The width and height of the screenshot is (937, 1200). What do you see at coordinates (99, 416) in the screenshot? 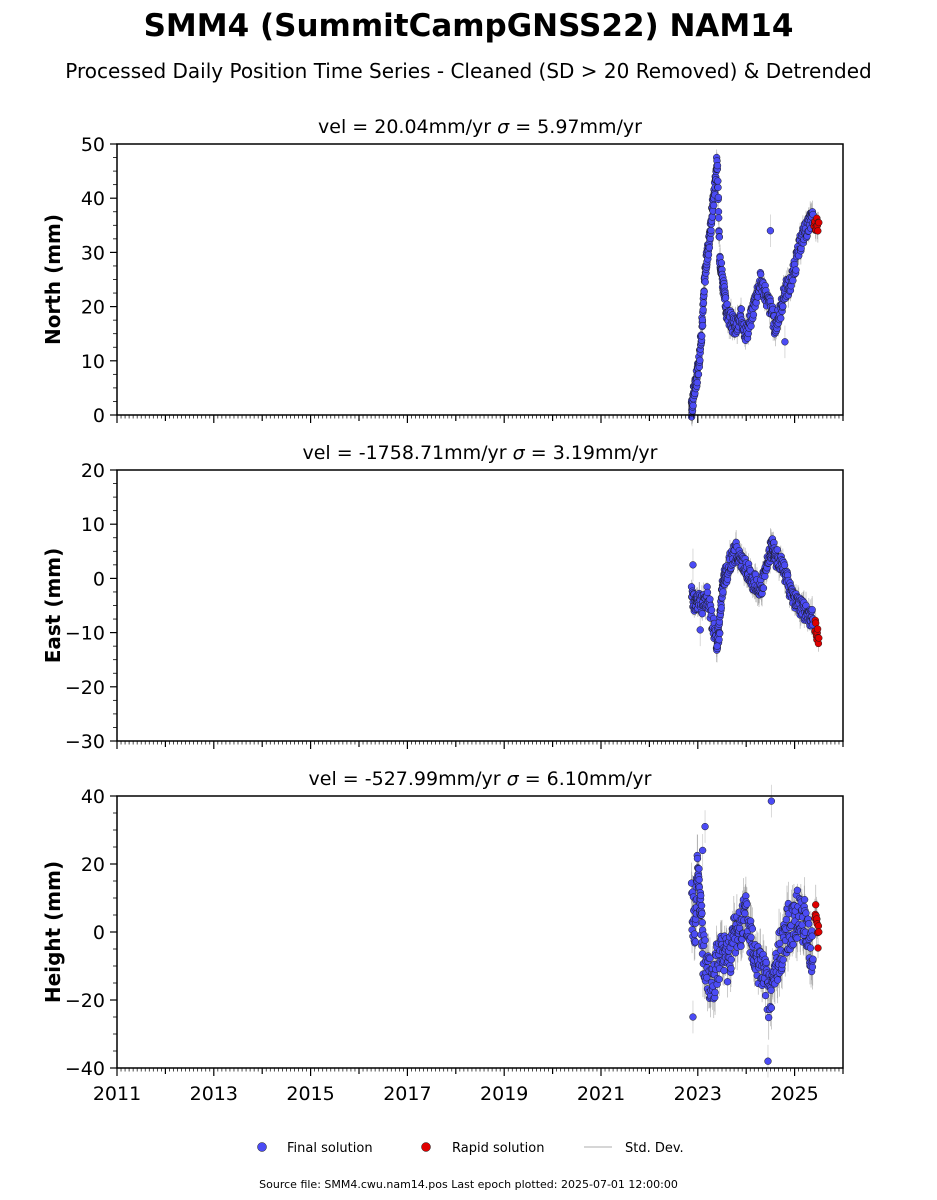
I see `y-tick-label: 0` at bounding box center [99, 416].